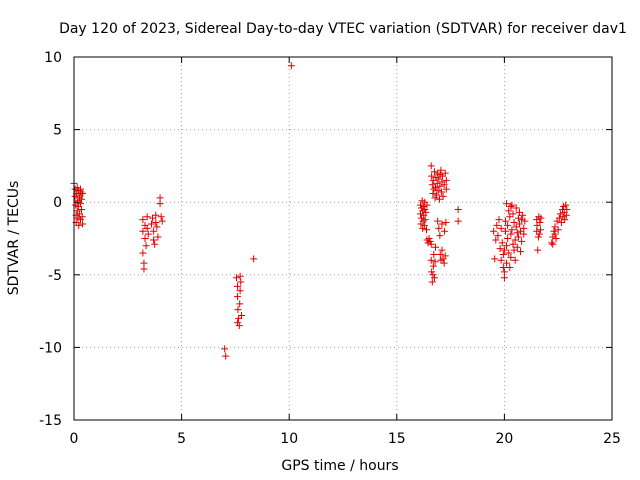 This screenshot has height=480, width=640. I want to click on y-tick-label: -5, so click(55, 276).